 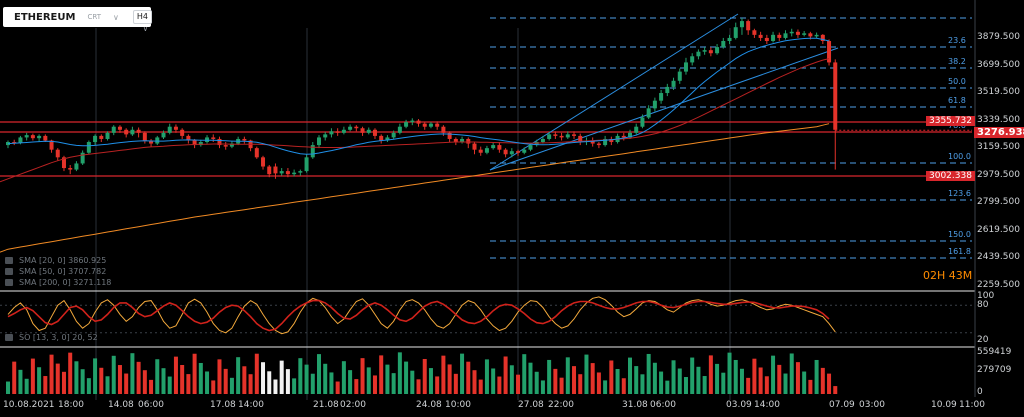 I want to click on fib-level-label: 150.0, so click(x=959, y=234).